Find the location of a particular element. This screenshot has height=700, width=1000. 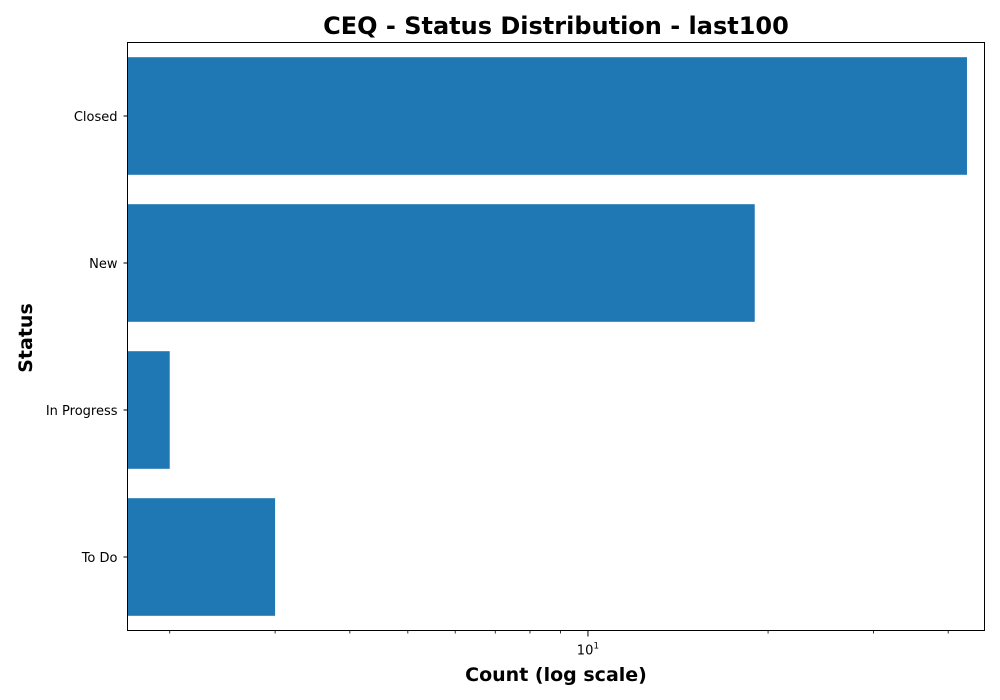

bar-to-do is located at coordinates (201, 557).